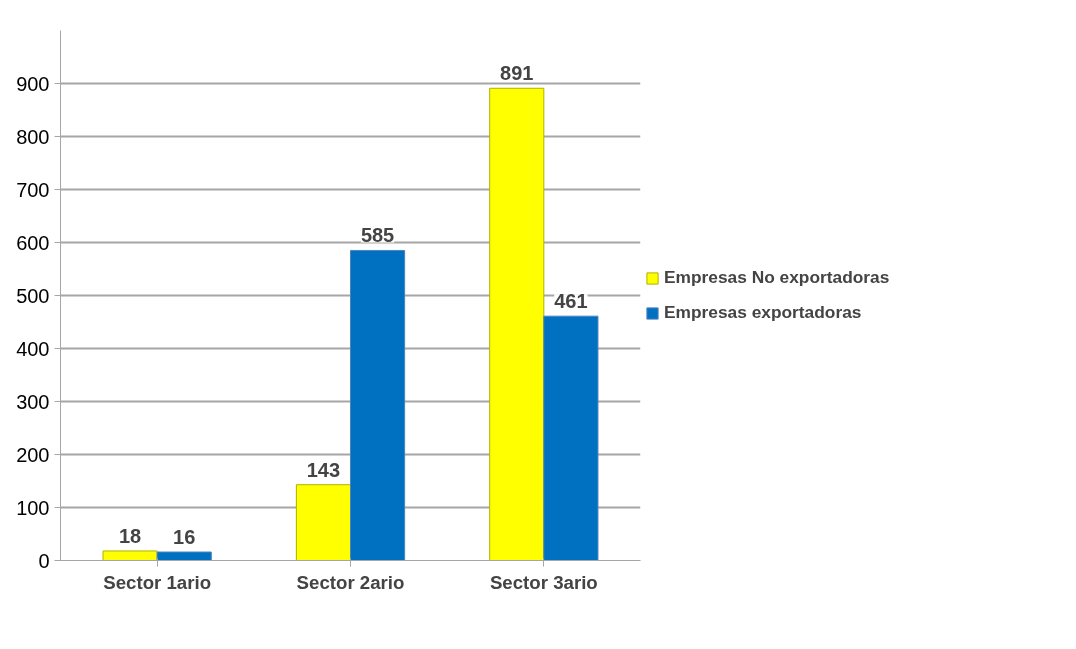 Image resolution: width=1076 pixels, height=649 pixels. What do you see at coordinates (33, 295) in the screenshot?
I see `y-tick-label: 500` at bounding box center [33, 295].